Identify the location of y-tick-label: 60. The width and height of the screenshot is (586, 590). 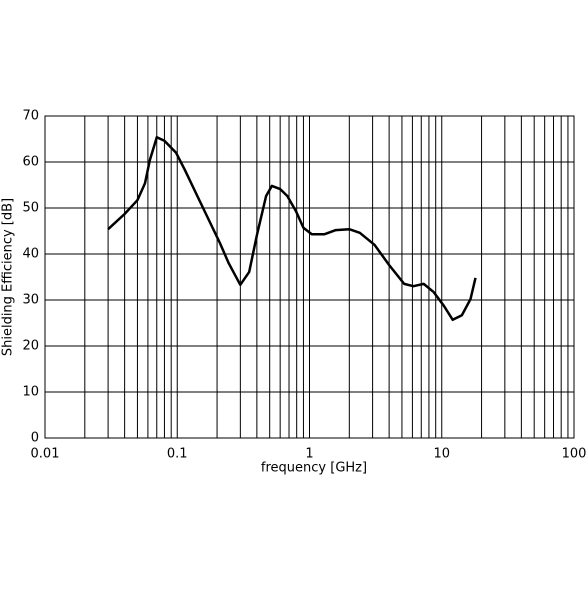
(30, 162).